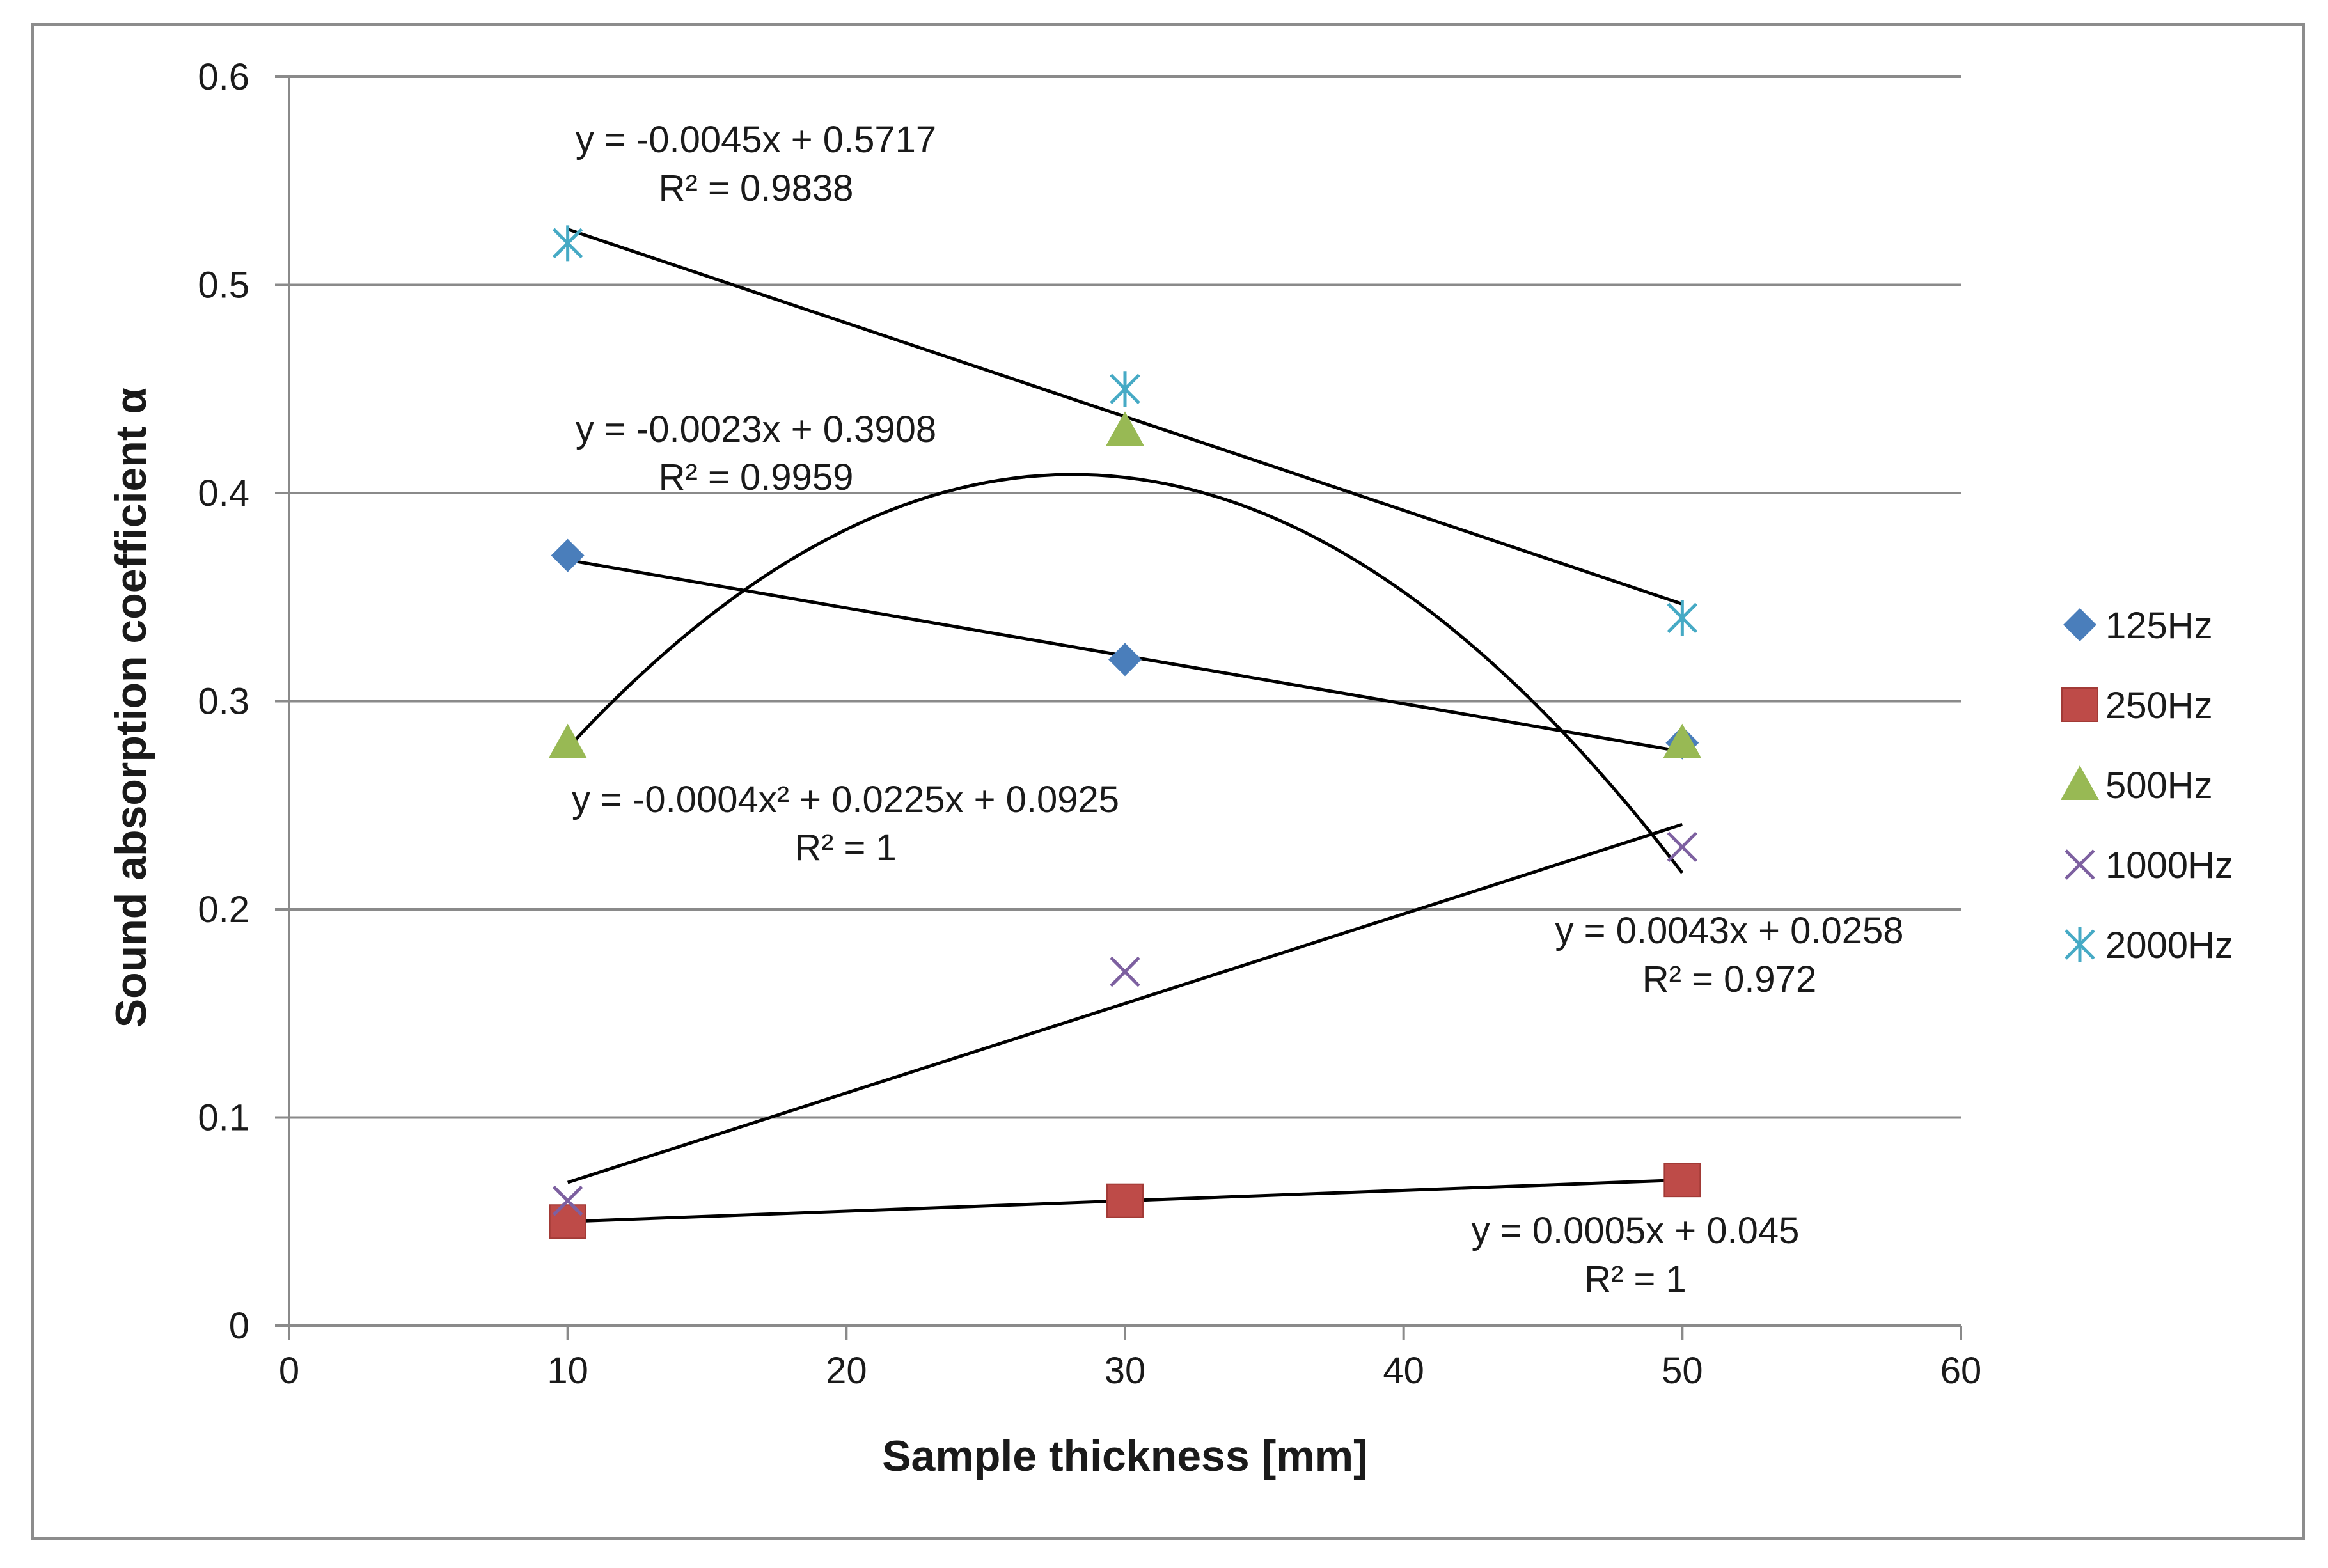  Describe the element at coordinates (1682, 1371) in the screenshot. I see `x-tick-label: 50` at that location.